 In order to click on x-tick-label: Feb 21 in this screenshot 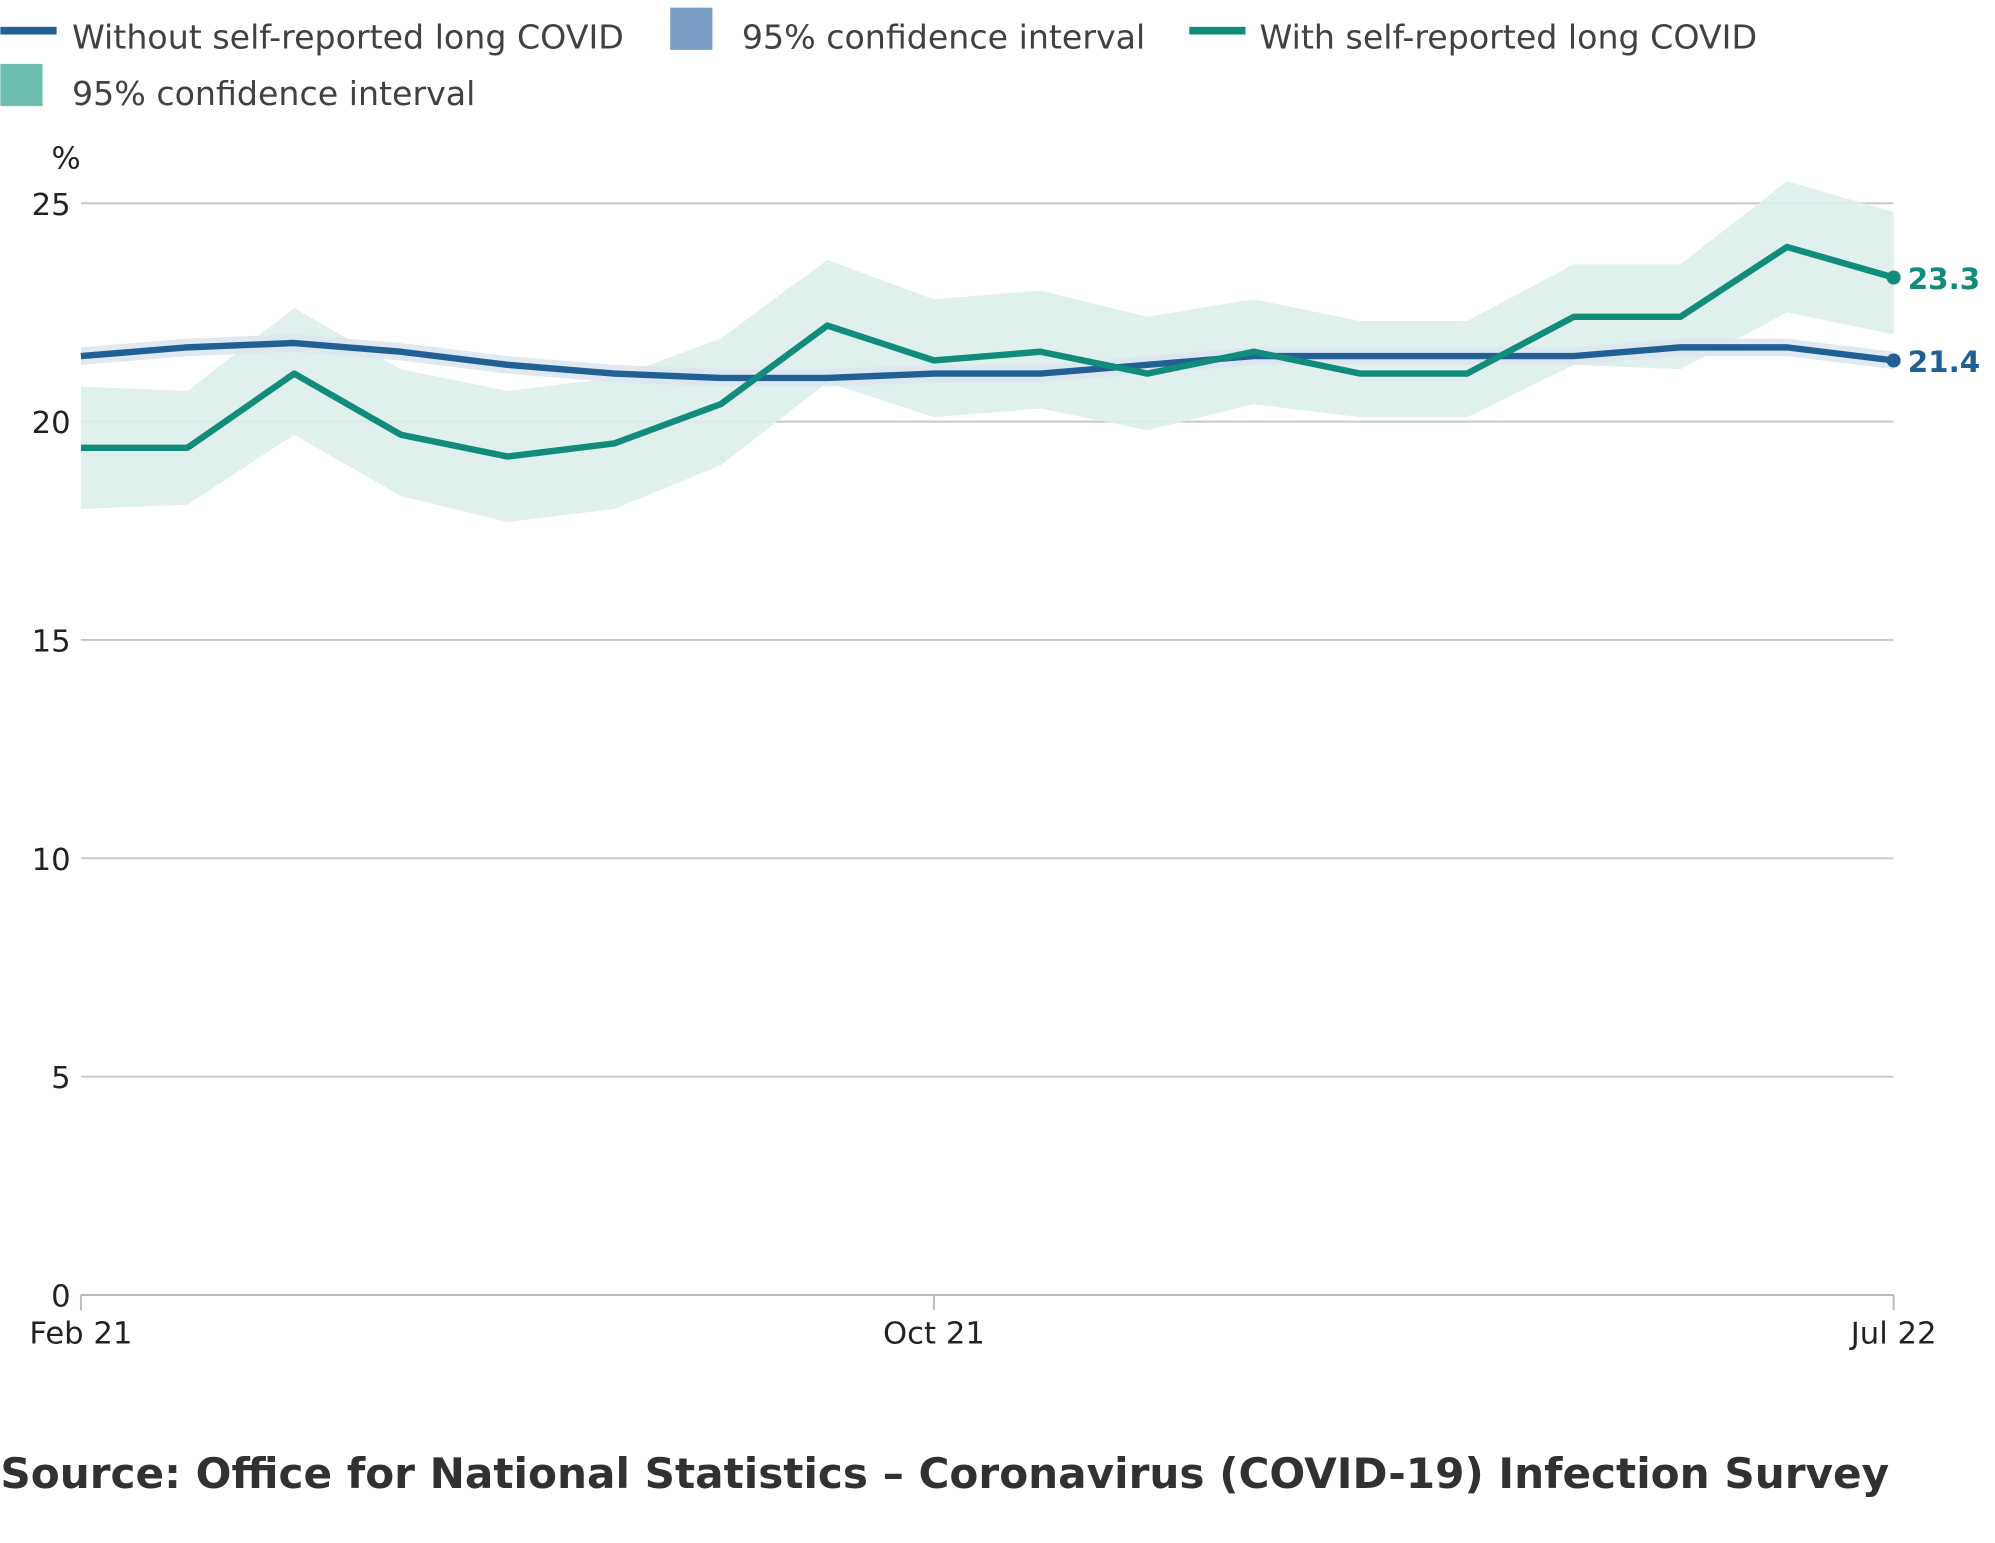, I will do `click(80, 1334)`.